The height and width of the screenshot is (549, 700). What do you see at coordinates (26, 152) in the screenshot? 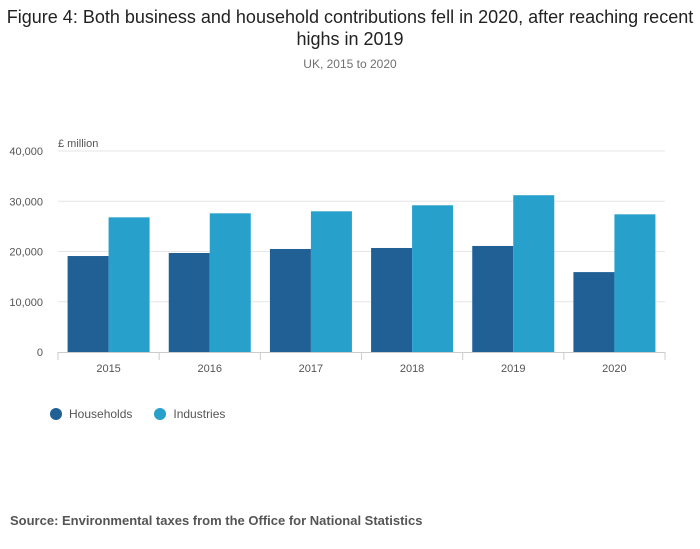
I see `y-tick-label: 40,000` at bounding box center [26, 152].